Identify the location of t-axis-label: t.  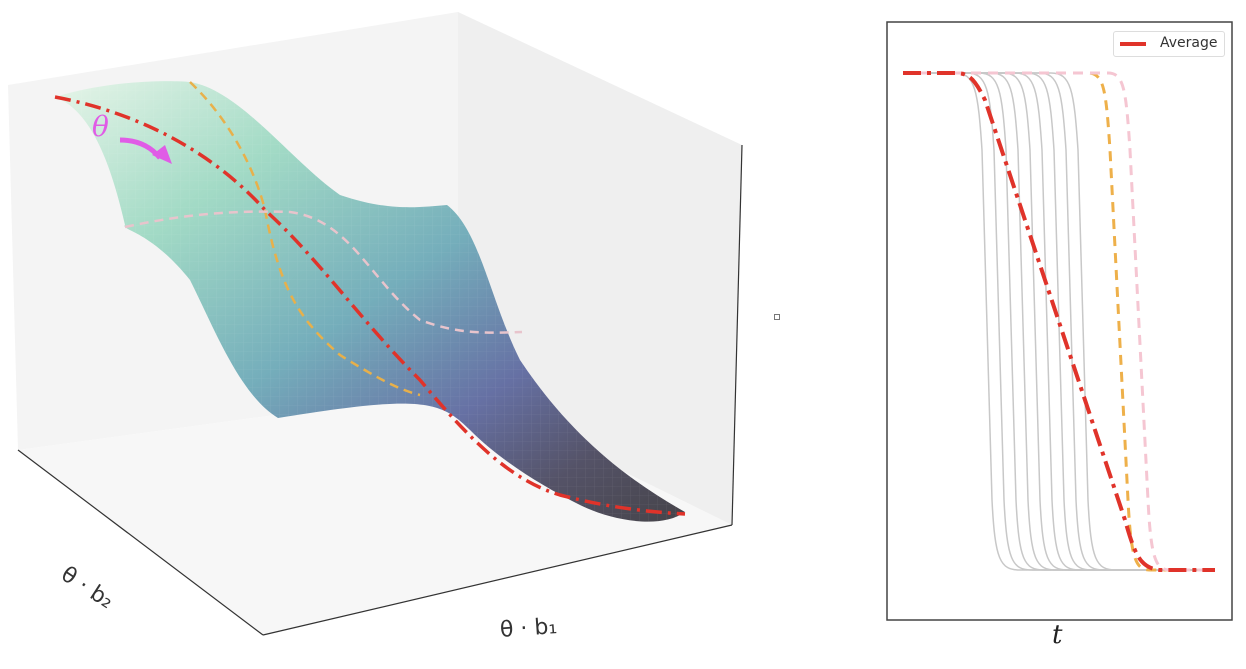
(1057, 635).